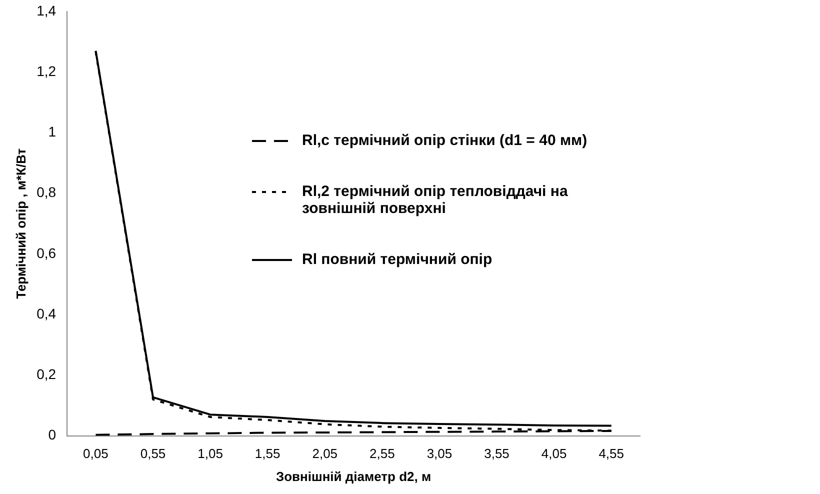  Describe the element at coordinates (325, 454) in the screenshot. I see `x-tick-label: 2,05` at that location.